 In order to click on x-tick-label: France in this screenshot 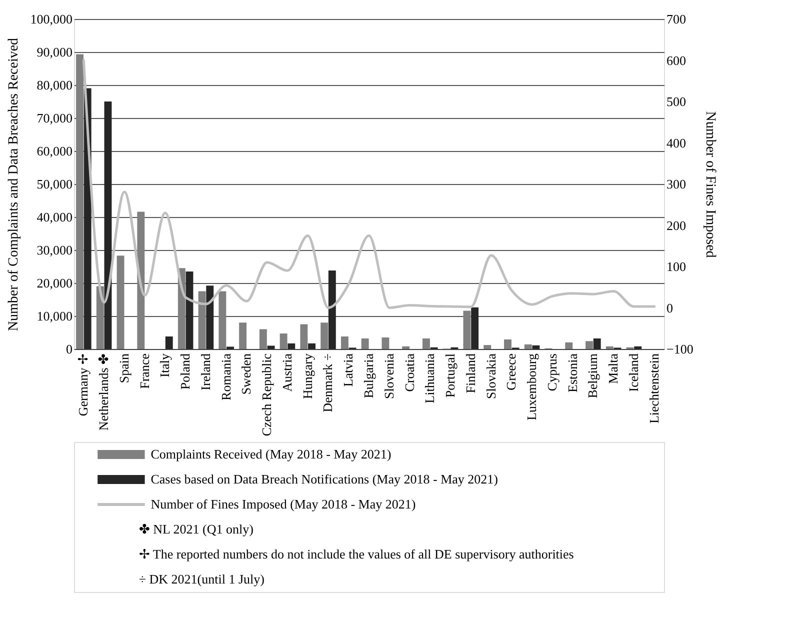, I will do `click(144, 371)`.